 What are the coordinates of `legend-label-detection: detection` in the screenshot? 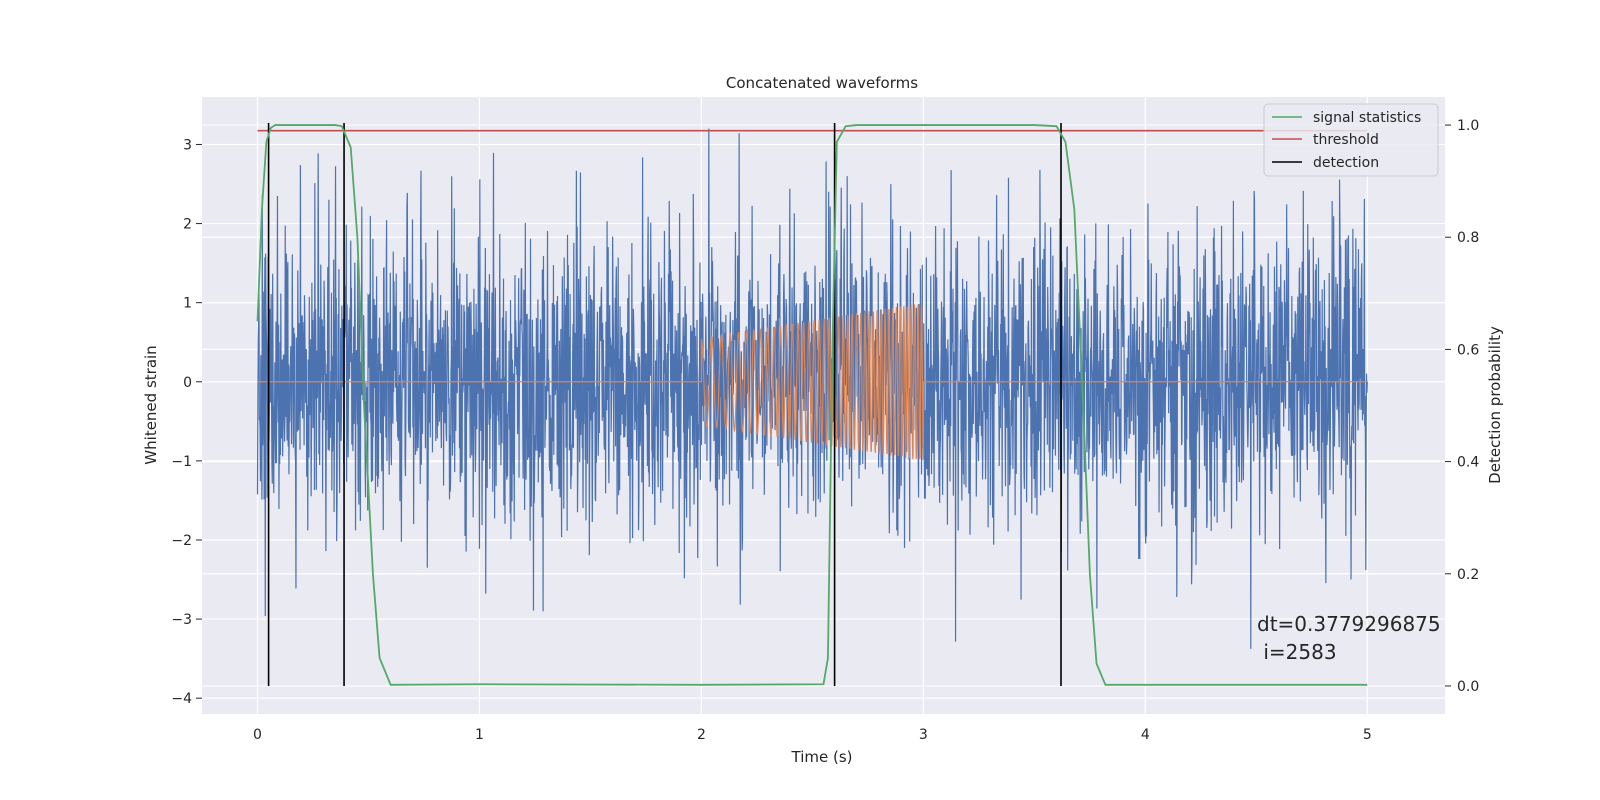 It's located at (1346, 163).